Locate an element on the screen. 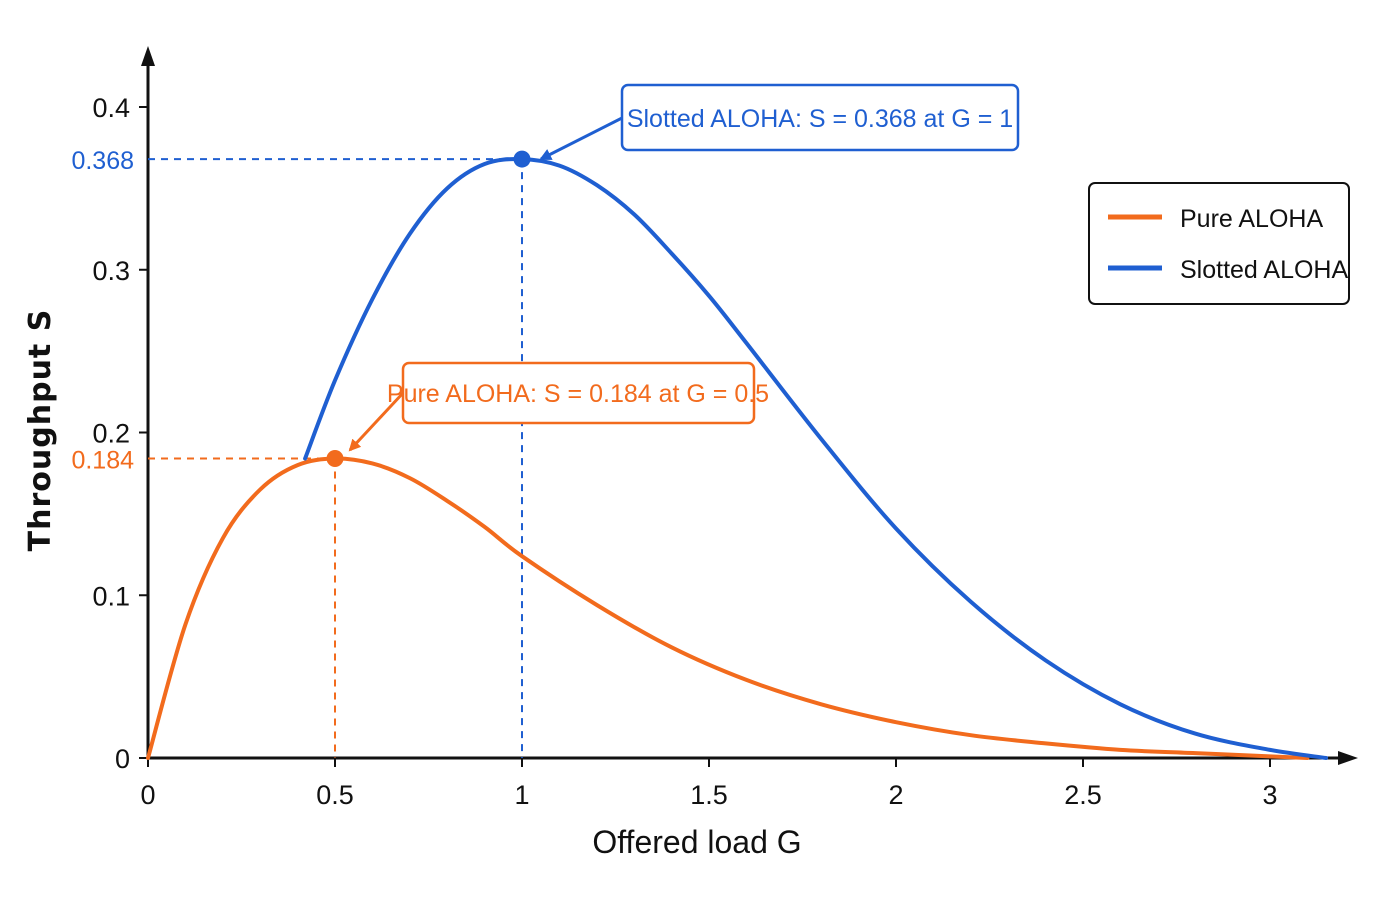 Image resolution: width=1400 pixels, height=900 pixels. legend-label-pure: Pure ALOHA is located at coordinates (1251, 219).